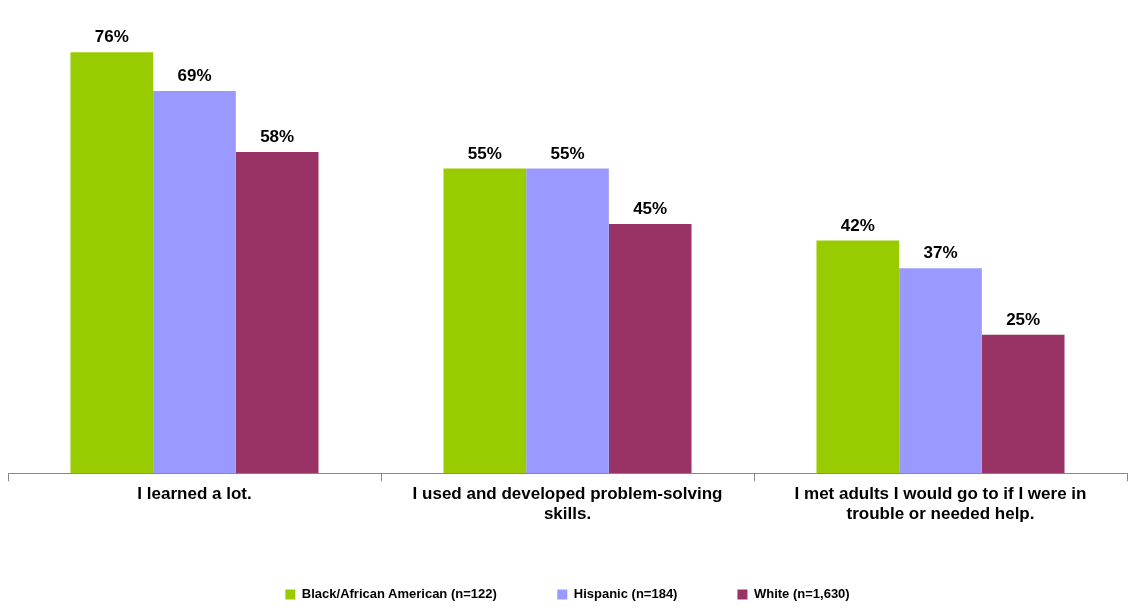 The image size is (1133, 615). I want to click on data-label: 45%, so click(650, 209).